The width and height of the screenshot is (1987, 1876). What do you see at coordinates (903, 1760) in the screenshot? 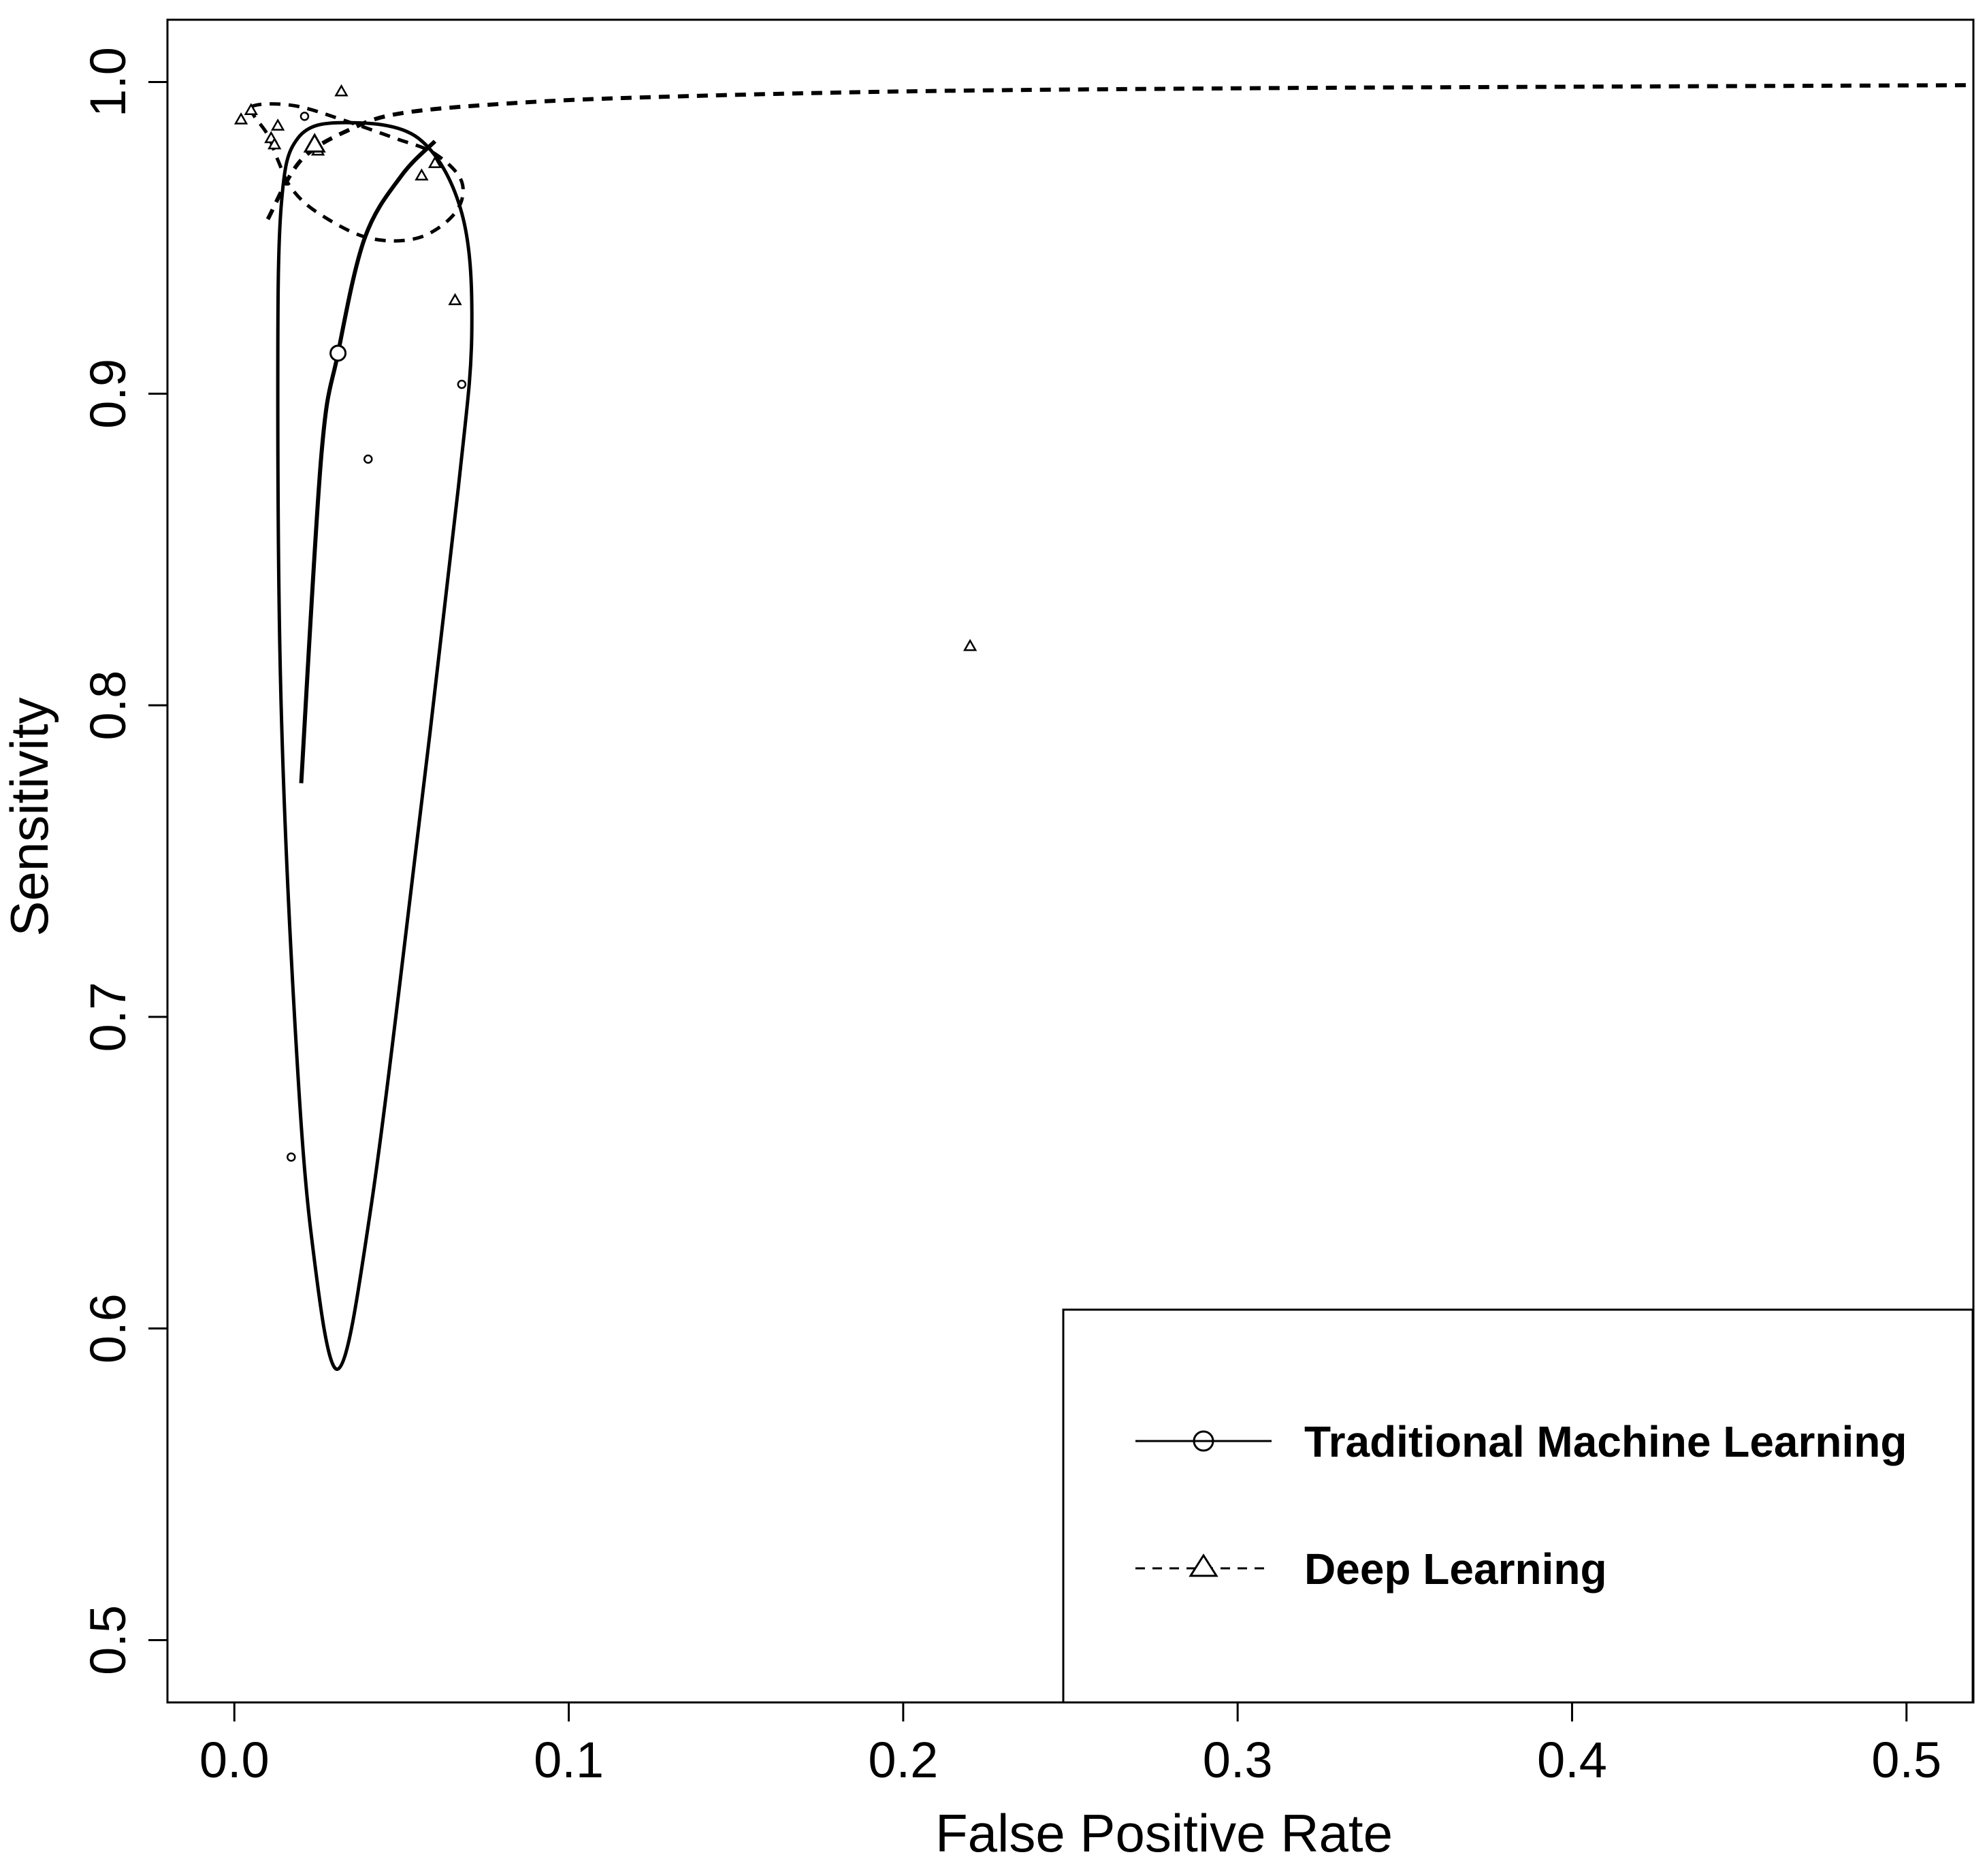
I see `x-tick-label: 0.2` at bounding box center [903, 1760].